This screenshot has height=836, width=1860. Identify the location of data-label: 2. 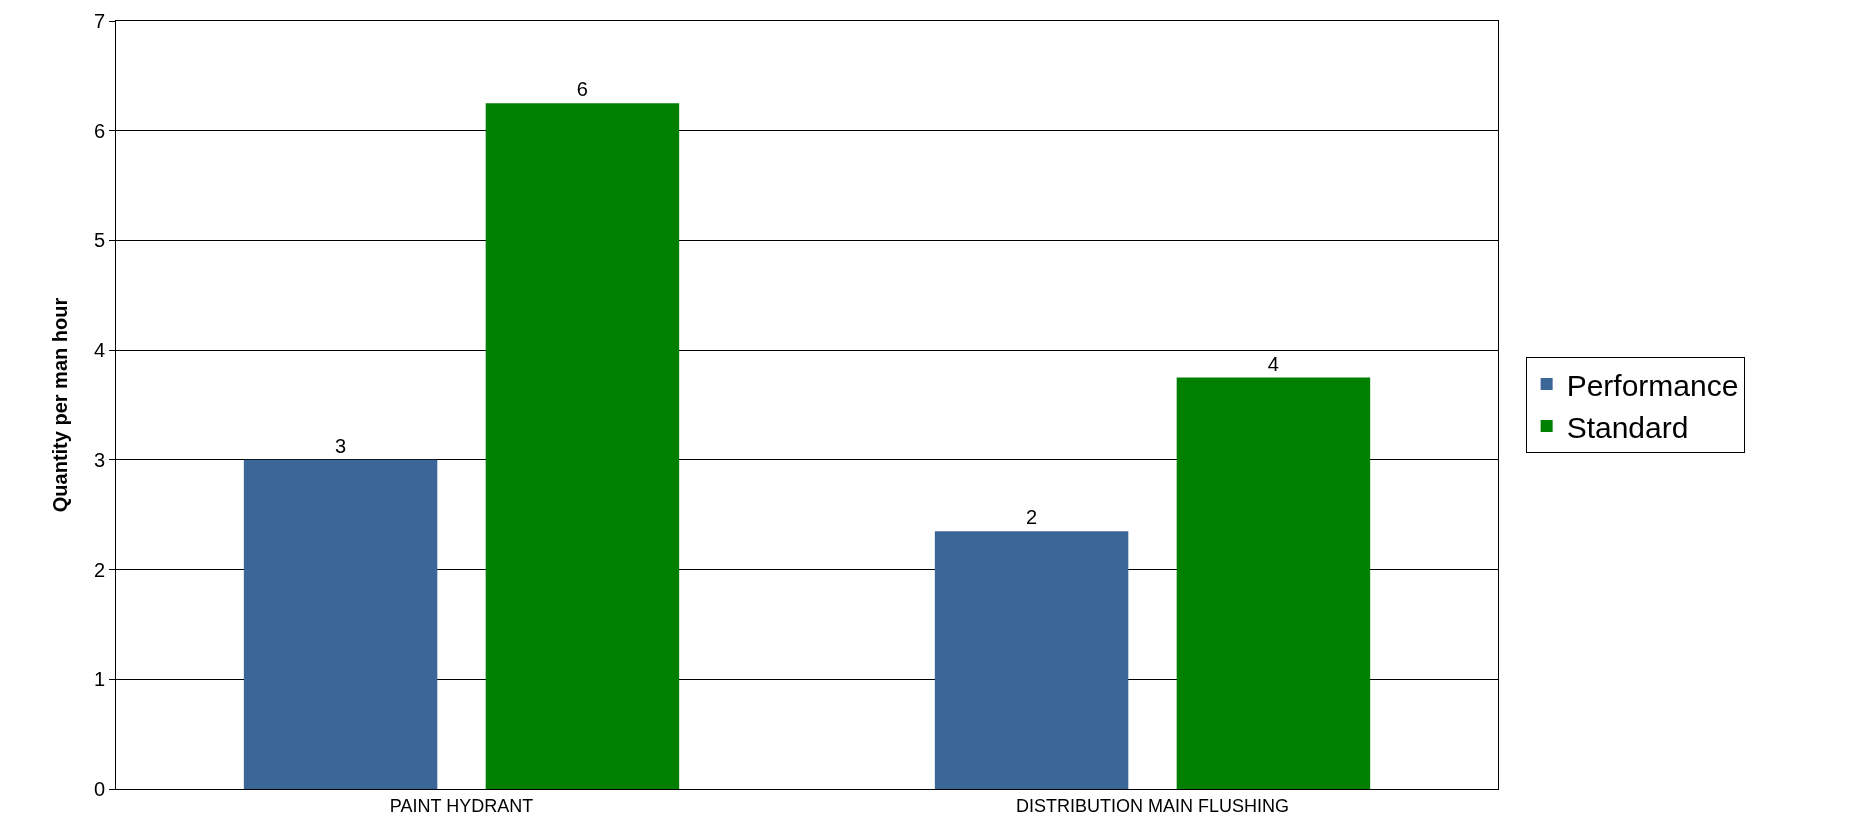
(1032, 517).